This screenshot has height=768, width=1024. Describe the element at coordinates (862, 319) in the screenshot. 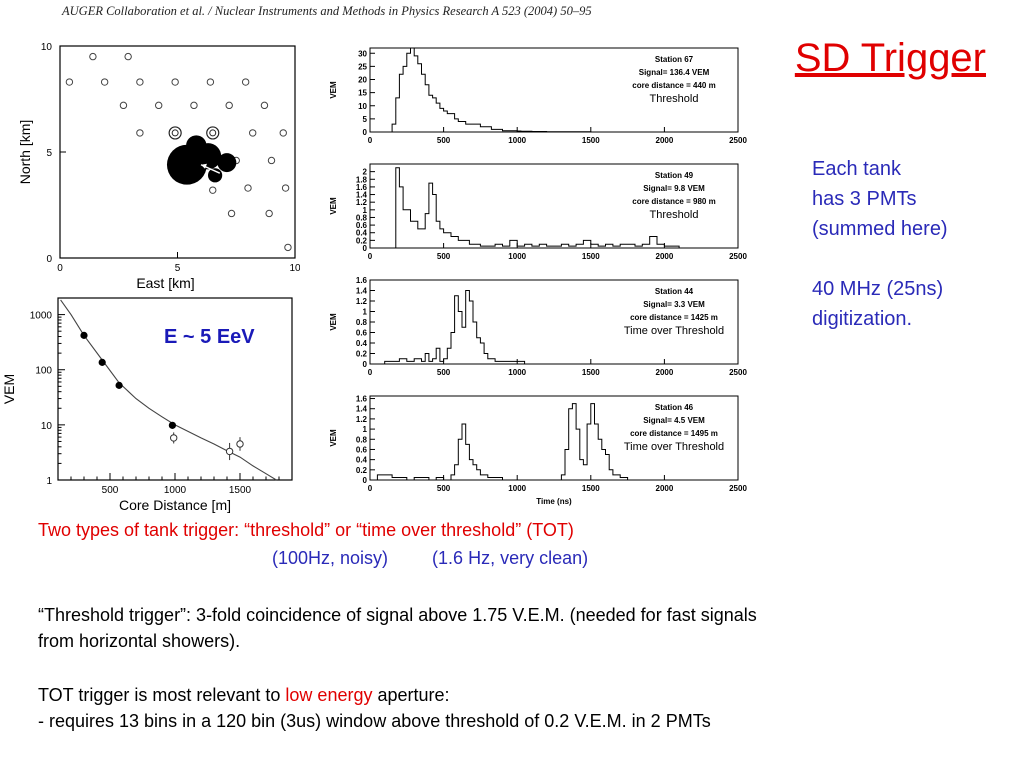

I see `side-note-line: digitization.` at that location.